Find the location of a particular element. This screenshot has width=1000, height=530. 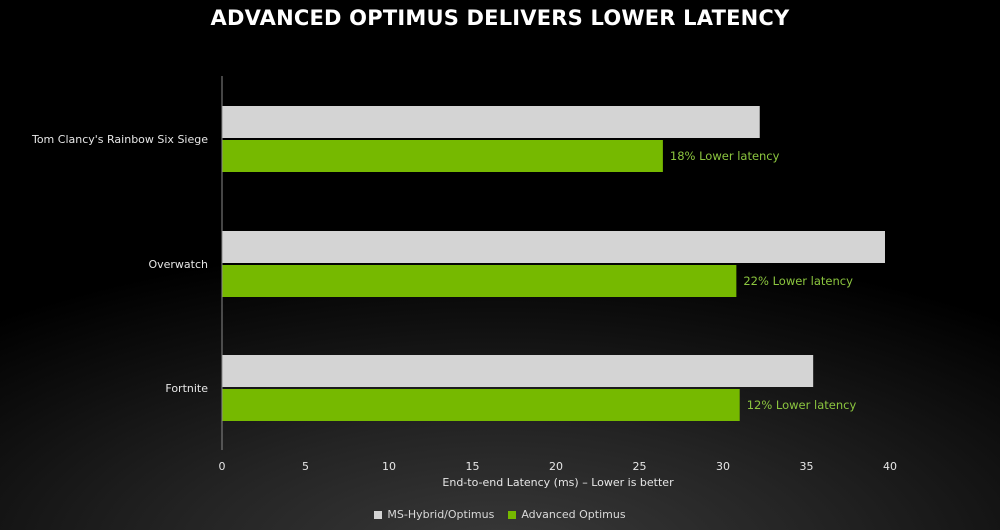

x-tick-label: 0 is located at coordinates (222, 466).